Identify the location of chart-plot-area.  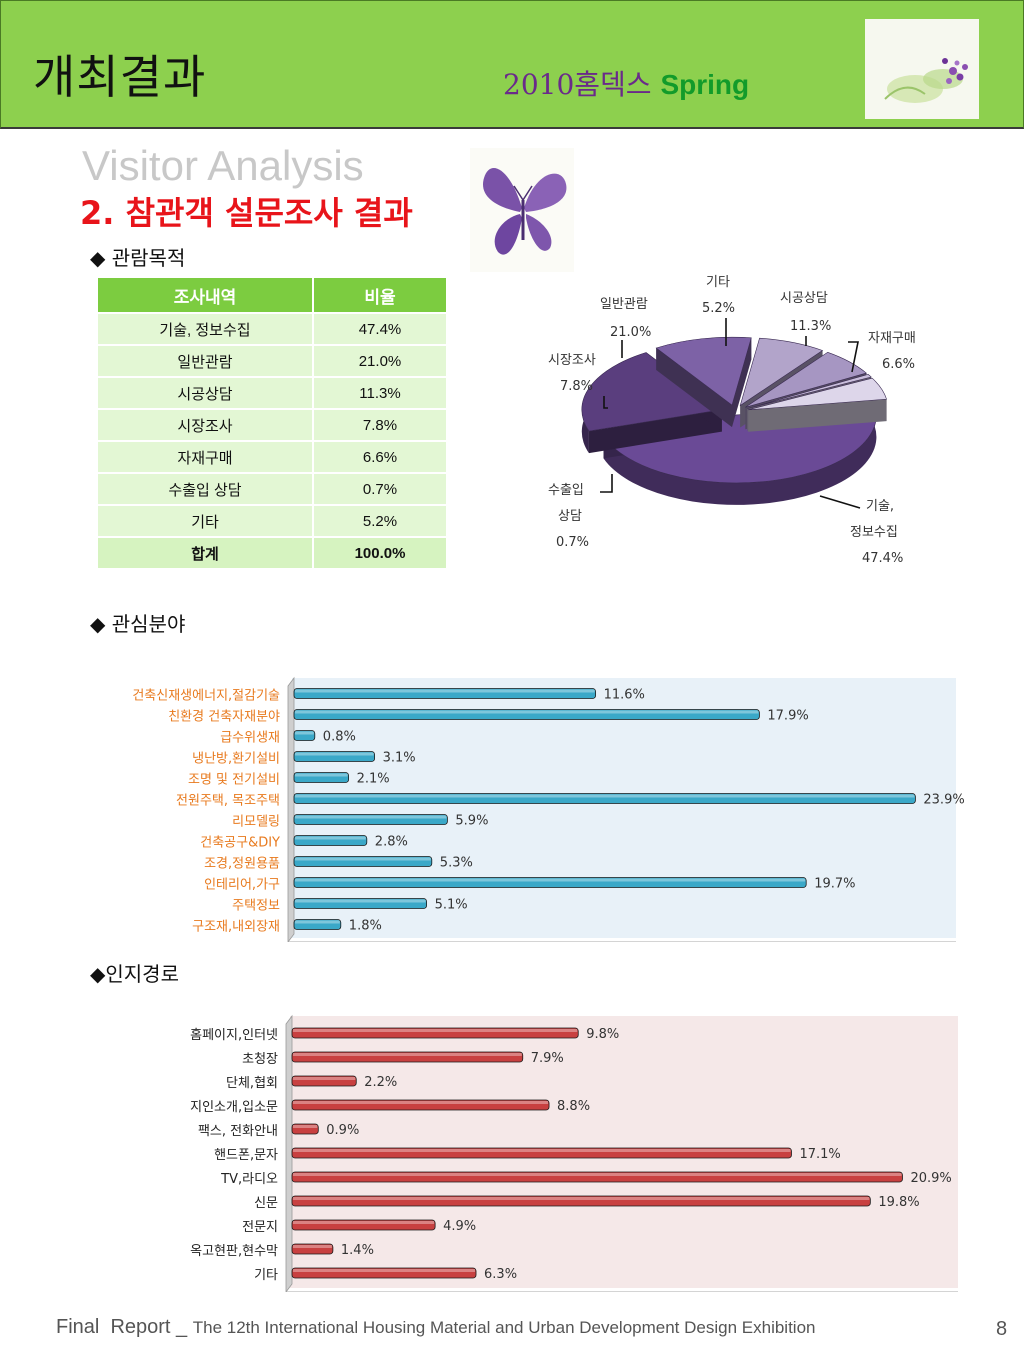
(624, 808).